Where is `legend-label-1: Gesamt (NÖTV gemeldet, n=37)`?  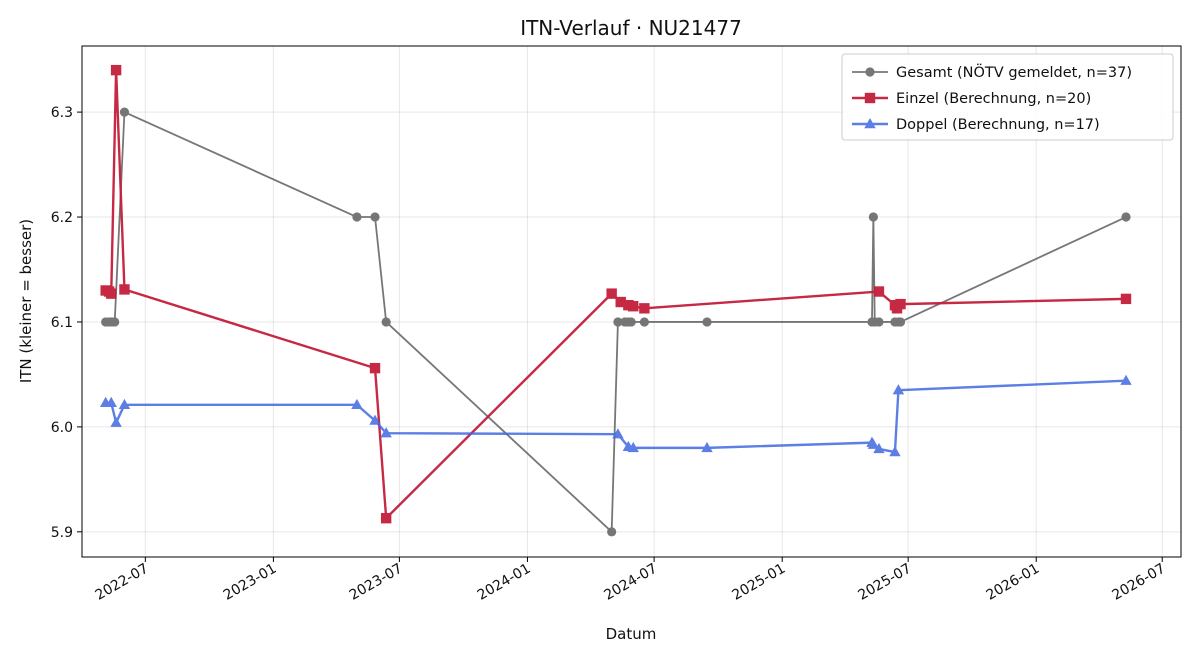
legend-label-1: Gesamt (NÖTV gemeldet, n=37) is located at coordinates (1014, 72).